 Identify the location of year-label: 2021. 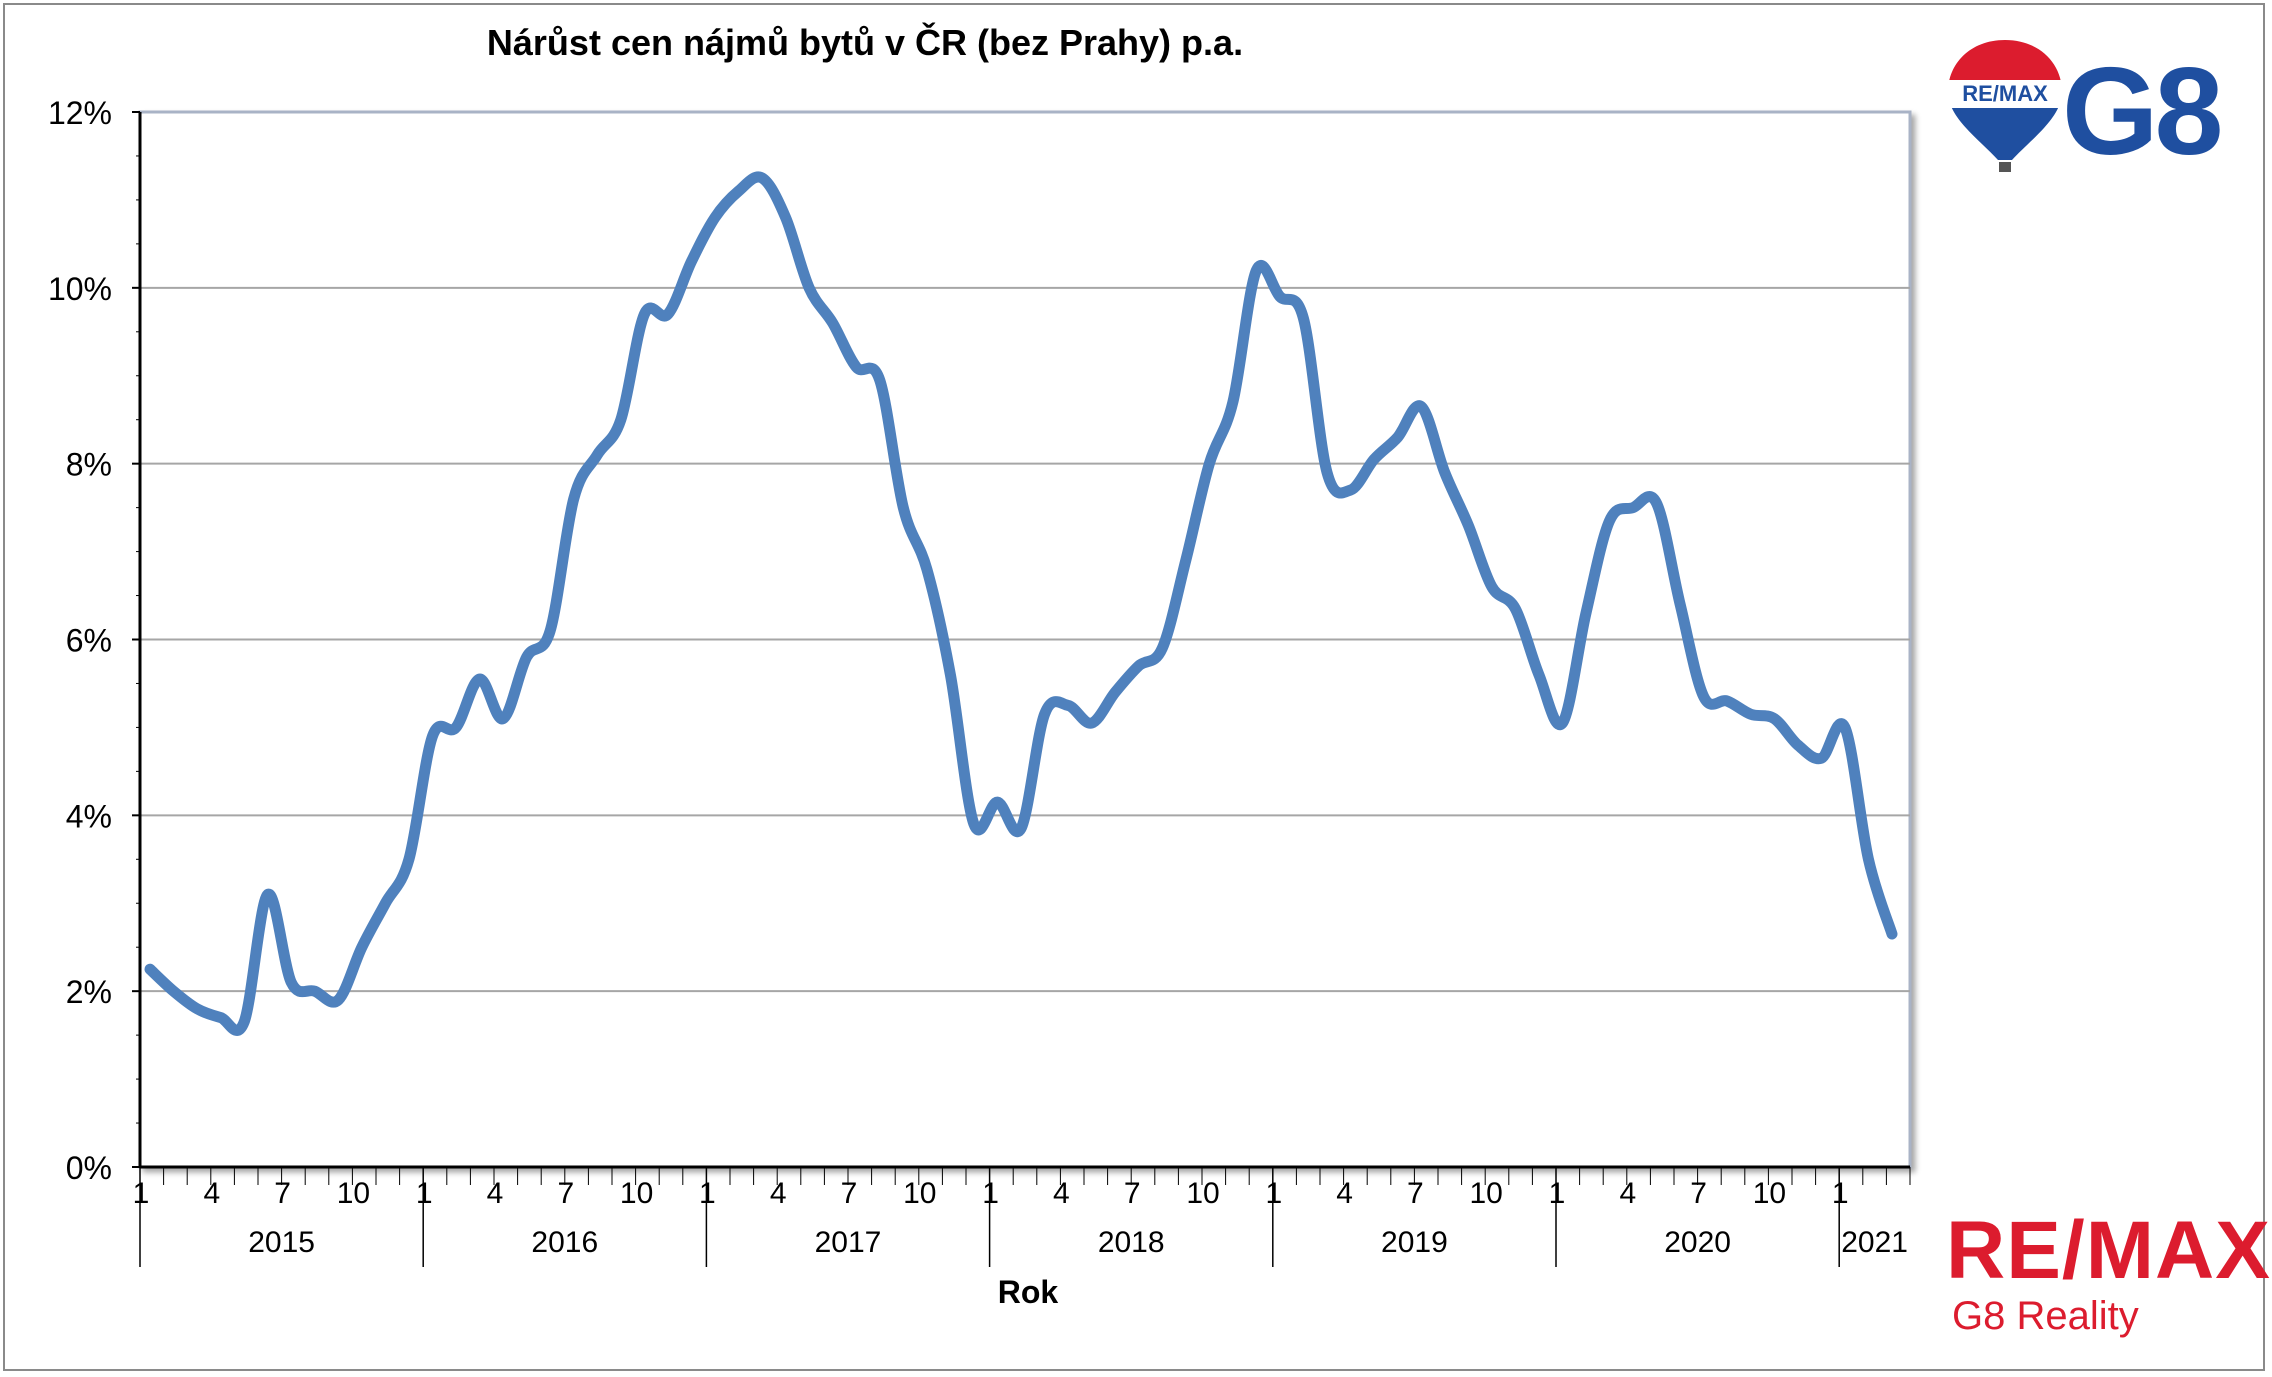
(1874, 1242).